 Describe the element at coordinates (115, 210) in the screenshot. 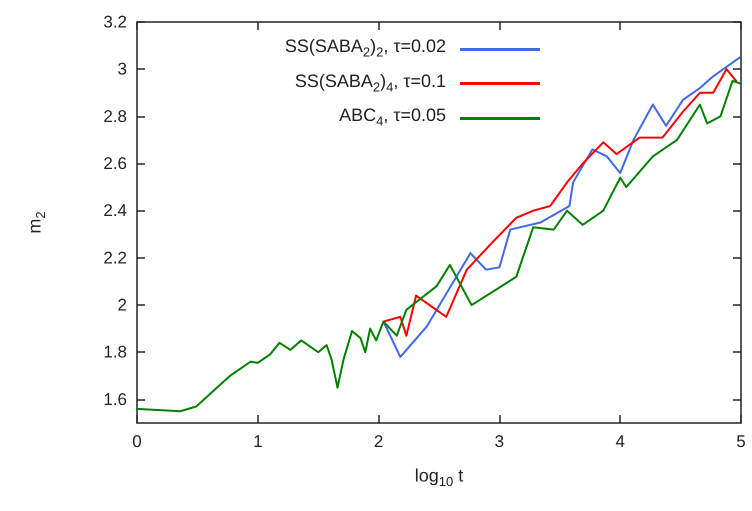

I see `y-tick-label: 2.4` at that location.